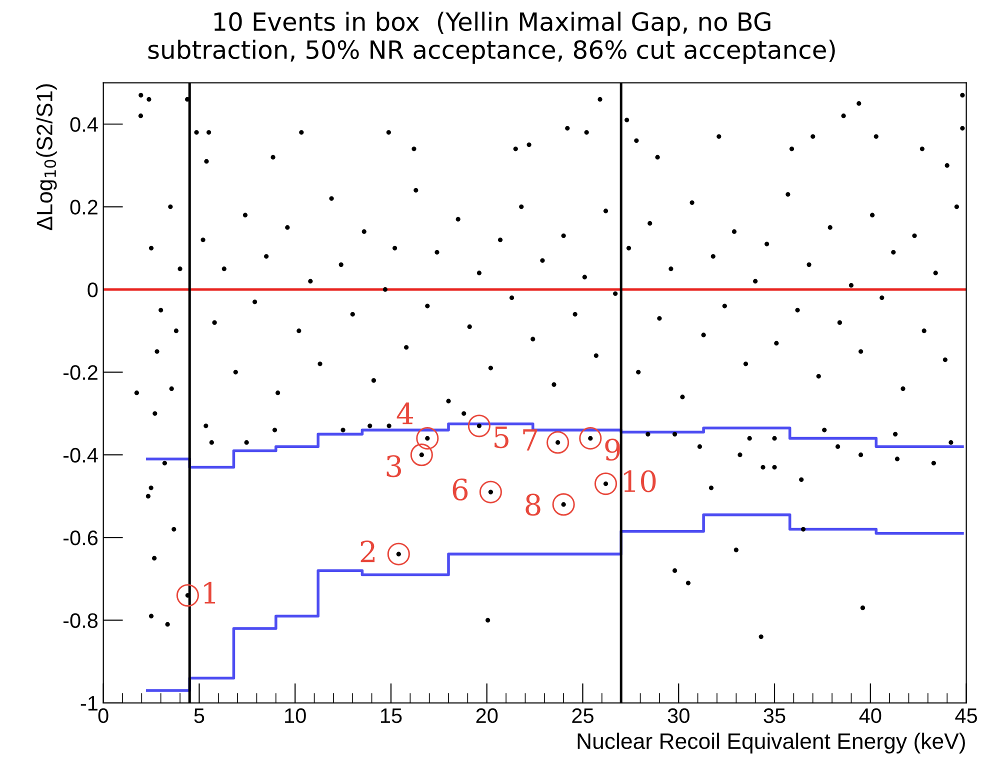 Image resolution: width=984 pixels, height=781 pixels. What do you see at coordinates (84, 124) in the screenshot?
I see `y-tick-label: 0.4` at bounding box center [84, 124].